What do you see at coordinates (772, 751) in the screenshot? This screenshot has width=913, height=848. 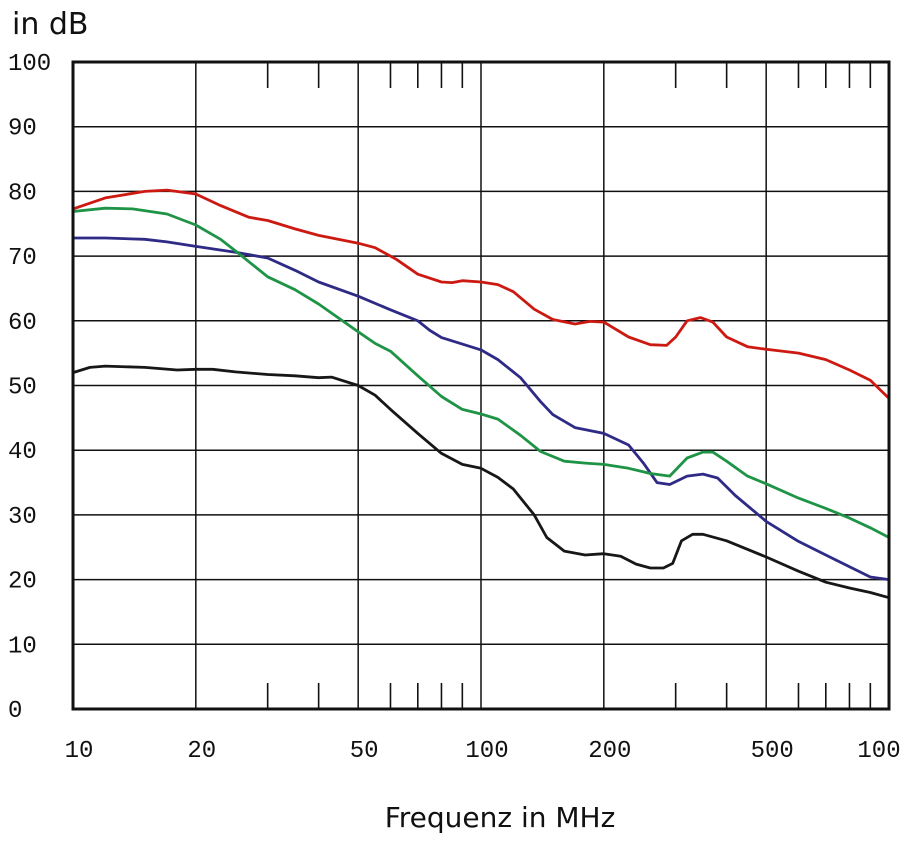 I see `x-tick-label-500: 500` at bounding box center [772, 751].